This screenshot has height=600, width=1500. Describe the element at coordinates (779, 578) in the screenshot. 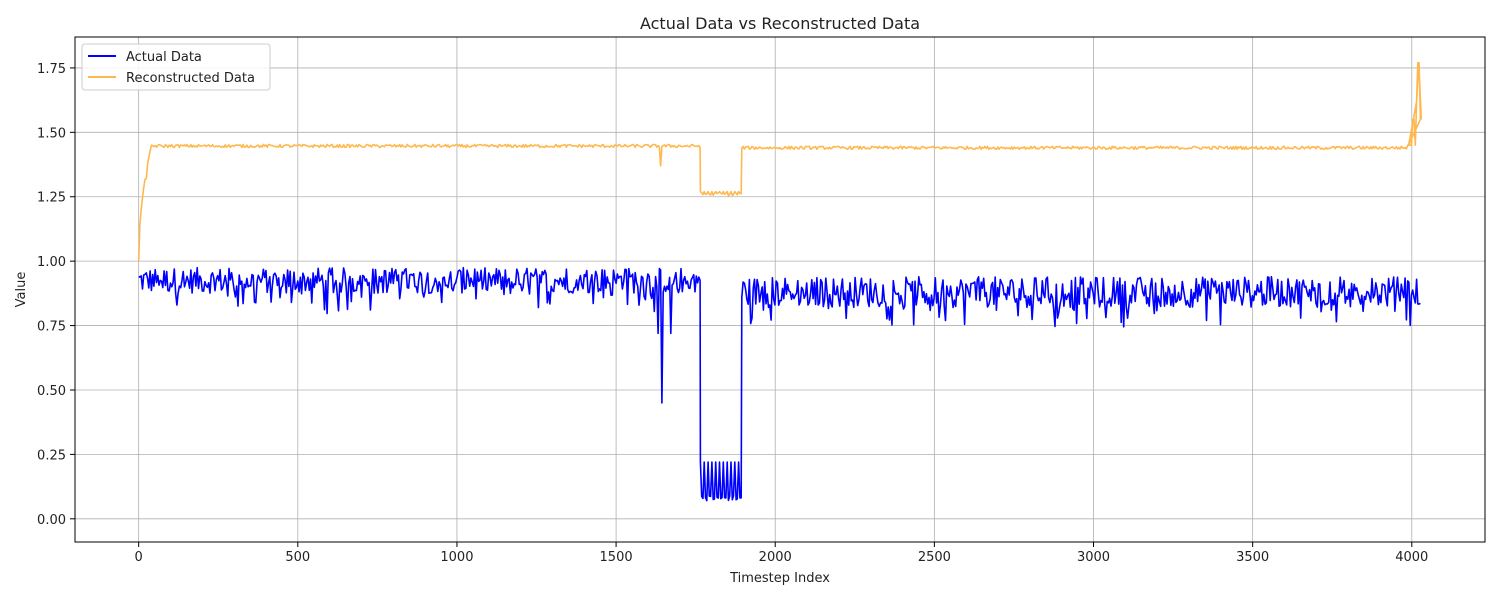

I see `x-axis-title: Timestep Index` at that location.